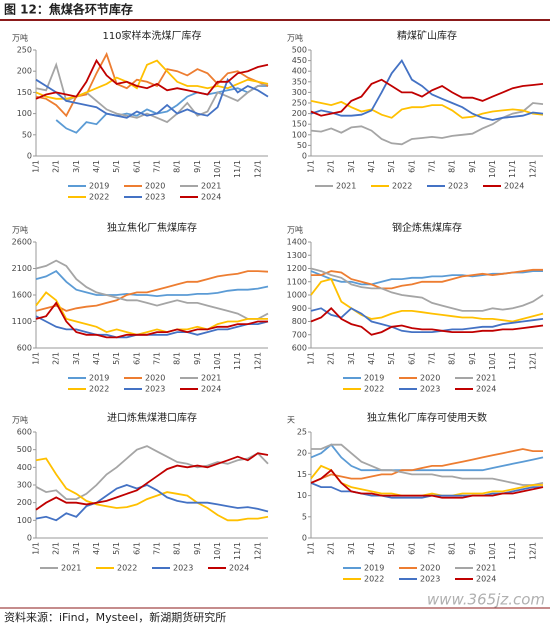 This screenshot has height=626, width=550. What do you see at coordinates (427, 417) in the screenshot?
I see `chart-title: 独立焦化厂库存可使用天数` at bounding box center [427, 417].